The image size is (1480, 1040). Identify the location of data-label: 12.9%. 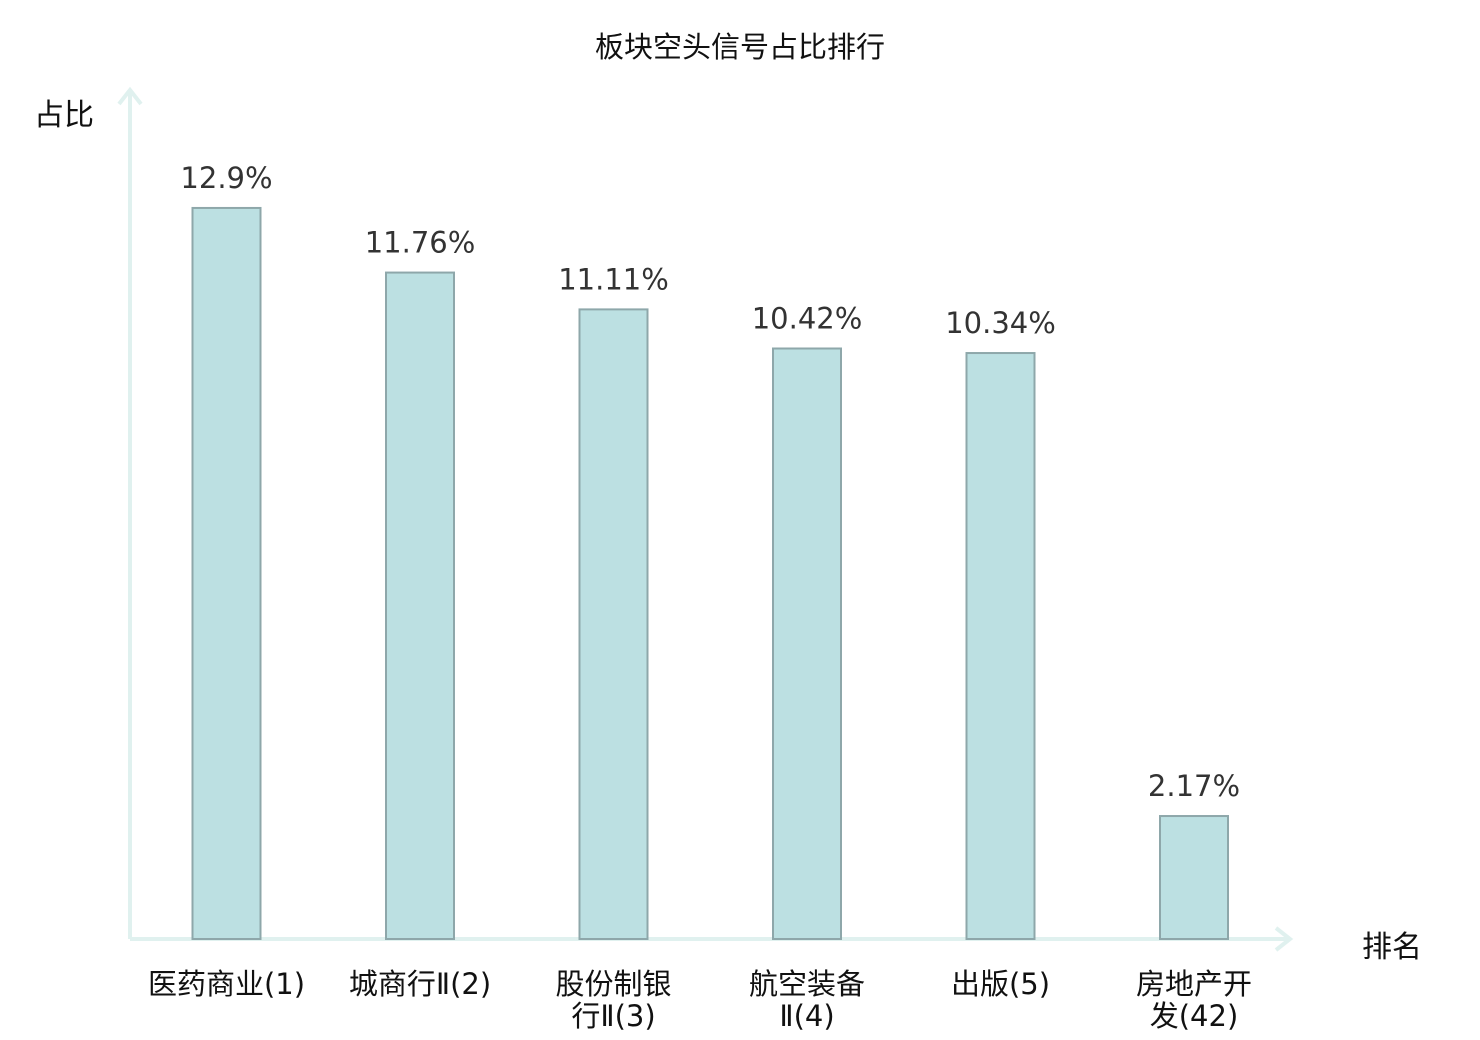
(226, 178).